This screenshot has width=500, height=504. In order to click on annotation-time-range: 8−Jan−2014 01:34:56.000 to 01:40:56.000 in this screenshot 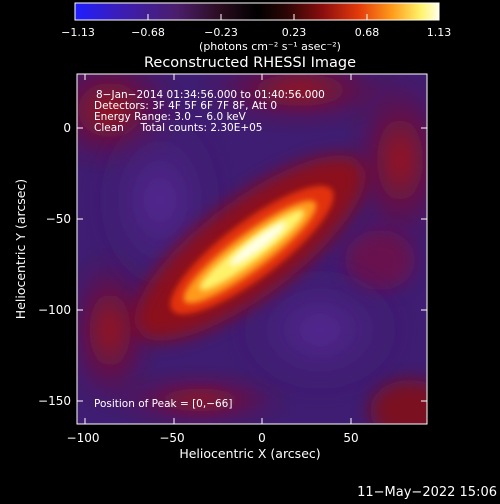, I will do `click(210, 95)`.